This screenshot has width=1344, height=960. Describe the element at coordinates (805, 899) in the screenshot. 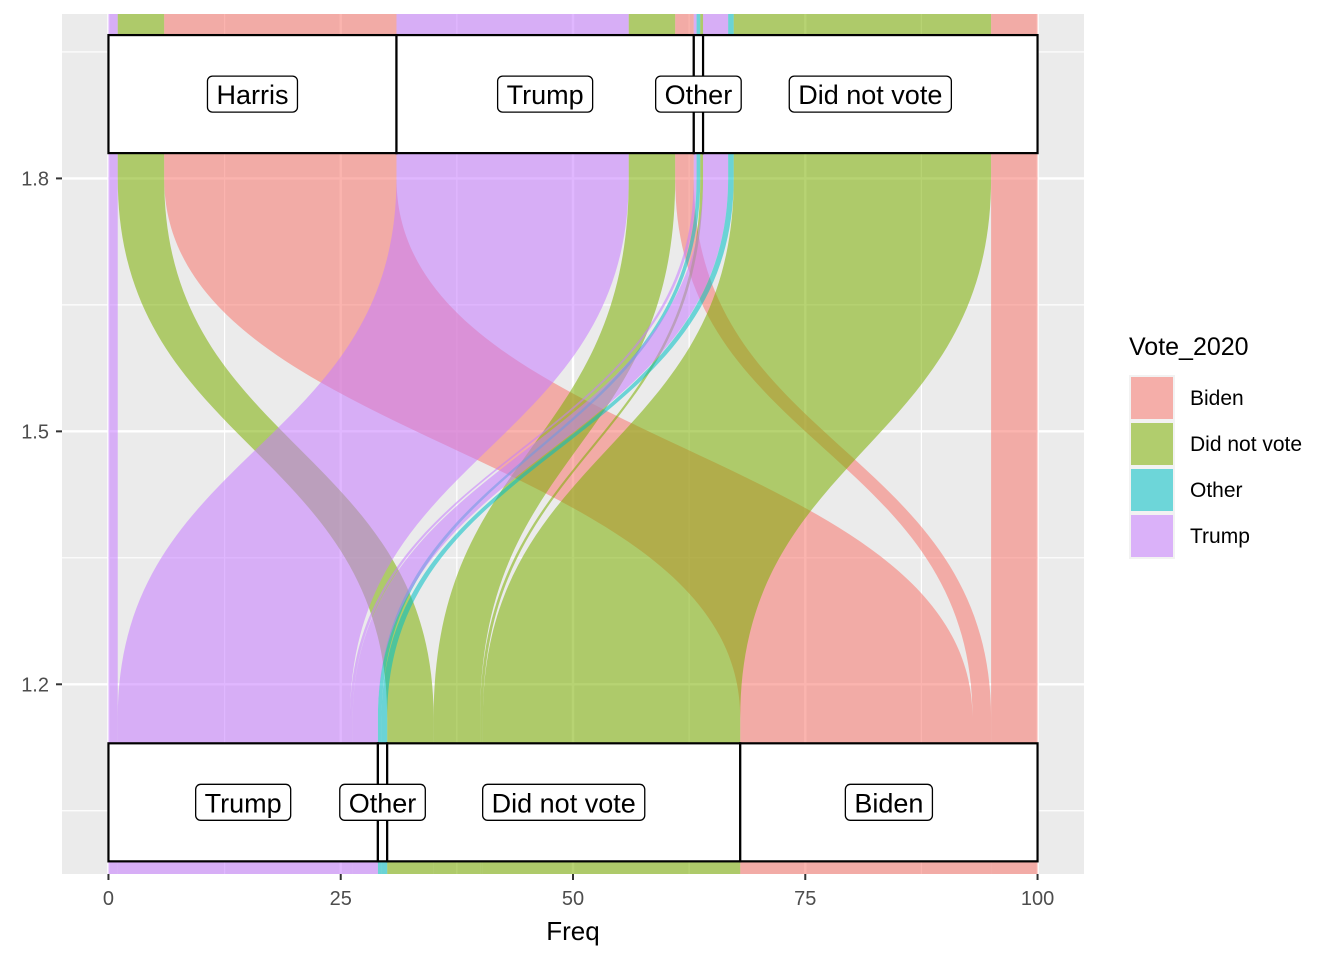

I see `x-tick-label: 75` at that location.